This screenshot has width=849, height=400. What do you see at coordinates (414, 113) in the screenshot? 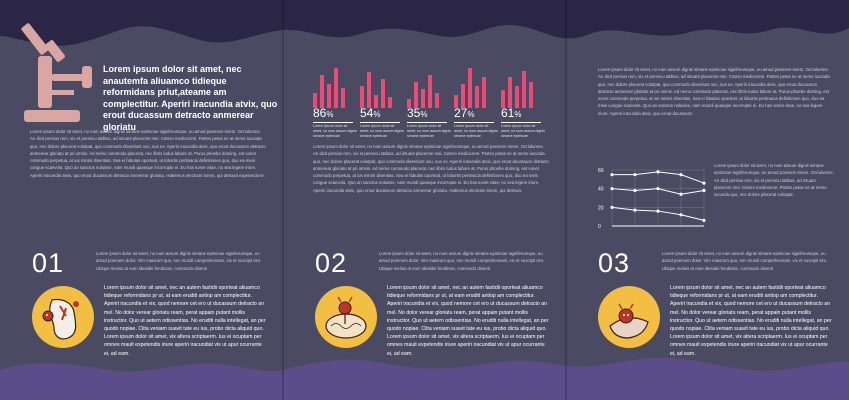
I see `percent-value: 35` at bounding box center [414, 113].